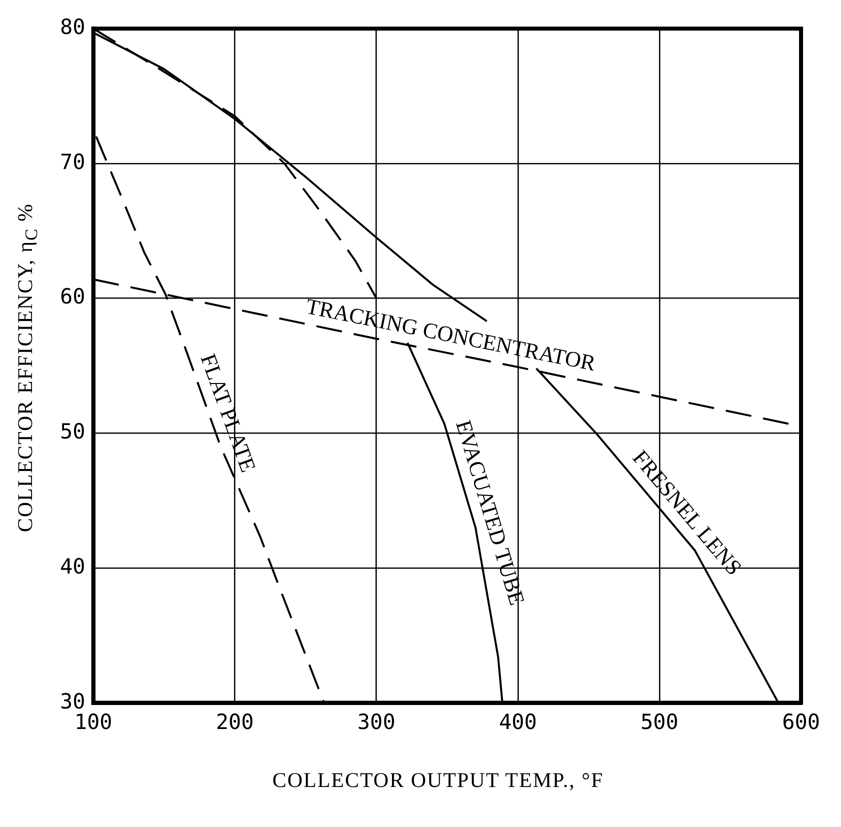 The height and width of the screenshot is (827, 841). What do you see at coordinates (235, 722) in the screenshot?
I see `x-tick-label: 200` at bounding box center [235, 722].